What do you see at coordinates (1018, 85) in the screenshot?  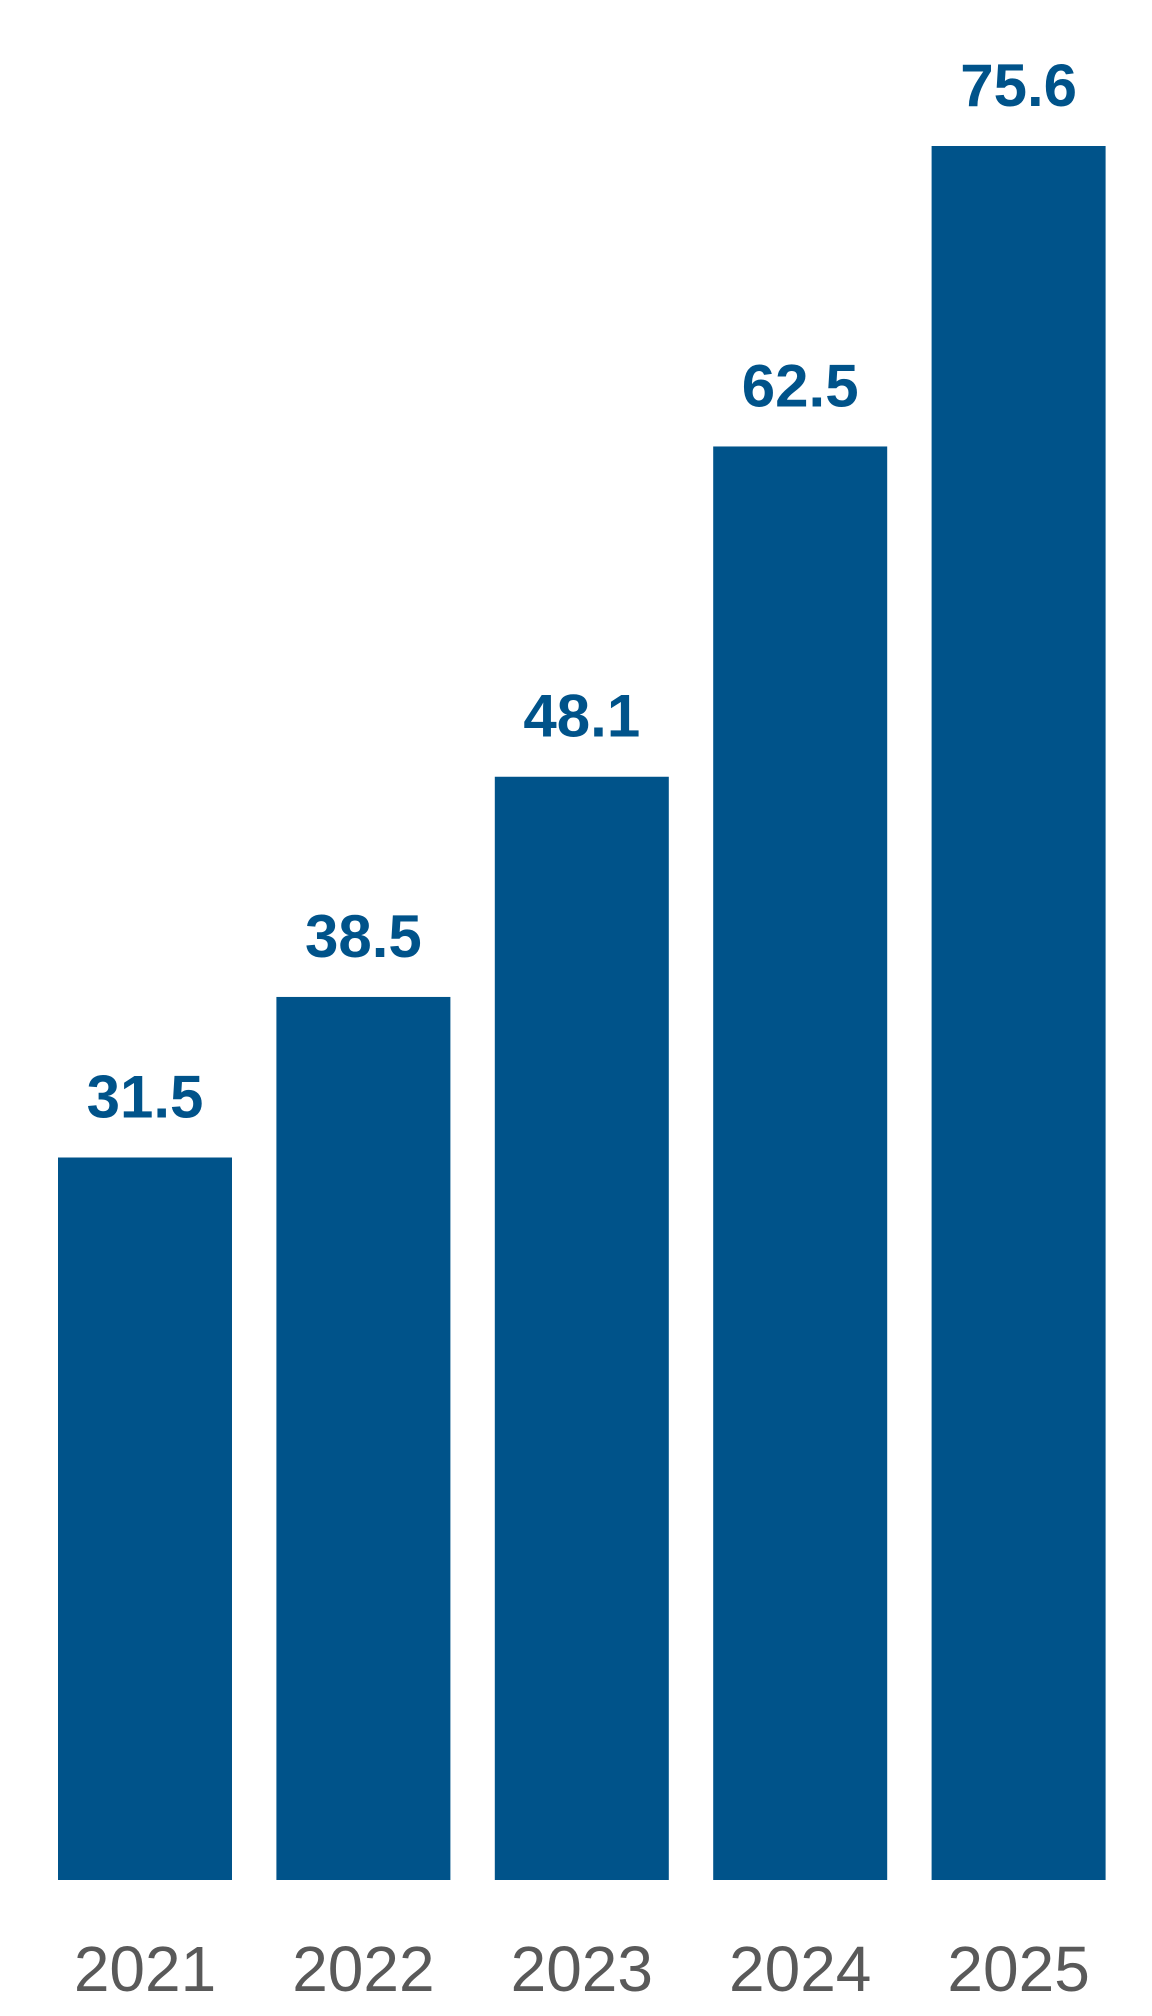 I see `value-label: 75.6` at bounding box center [1018, 85].